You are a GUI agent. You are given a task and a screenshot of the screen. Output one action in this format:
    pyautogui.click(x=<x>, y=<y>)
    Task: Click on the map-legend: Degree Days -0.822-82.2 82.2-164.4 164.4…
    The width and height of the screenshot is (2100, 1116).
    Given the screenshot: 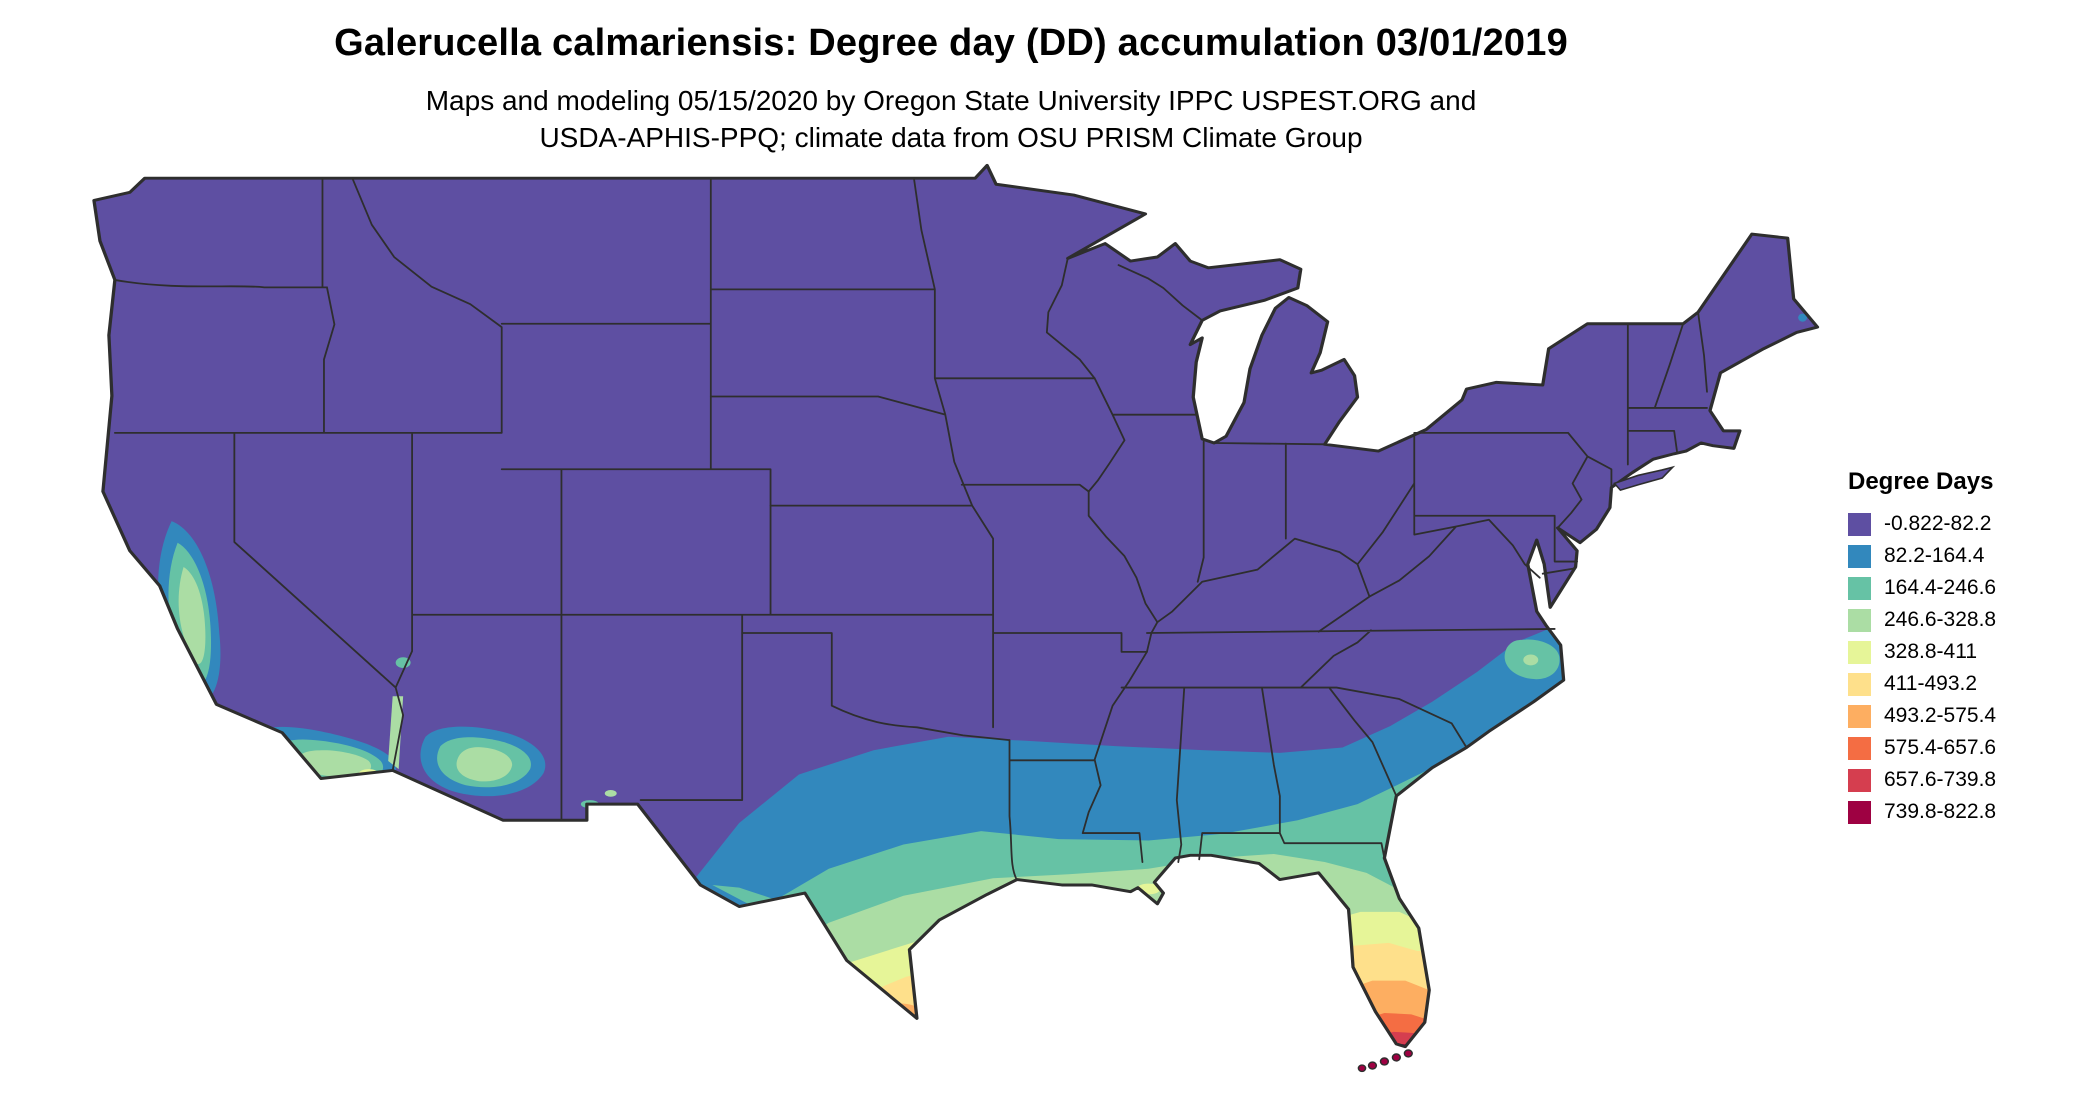 What is the action you would take?
    pyautogui.click(x=1922, y=648)
    